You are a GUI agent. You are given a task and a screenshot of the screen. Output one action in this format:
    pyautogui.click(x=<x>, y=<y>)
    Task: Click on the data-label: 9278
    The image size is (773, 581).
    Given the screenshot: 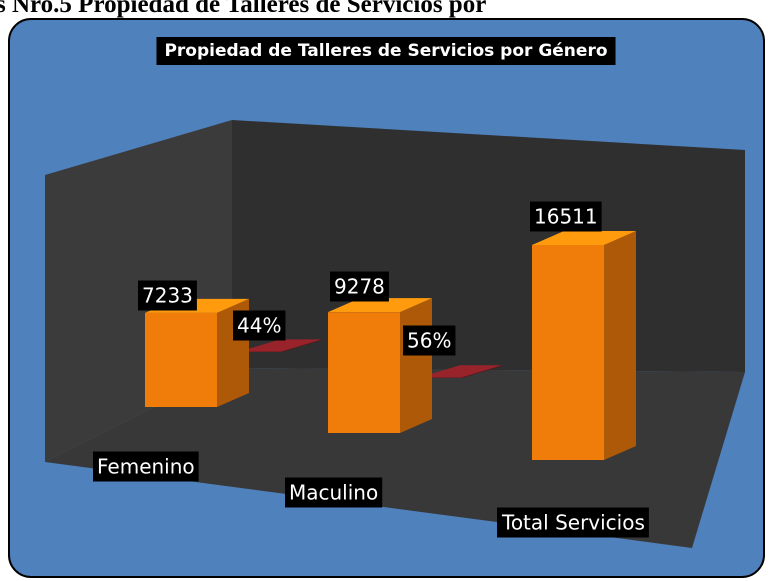 What is the action you would take?
    pyautogui.click(x=359, y=287)
    